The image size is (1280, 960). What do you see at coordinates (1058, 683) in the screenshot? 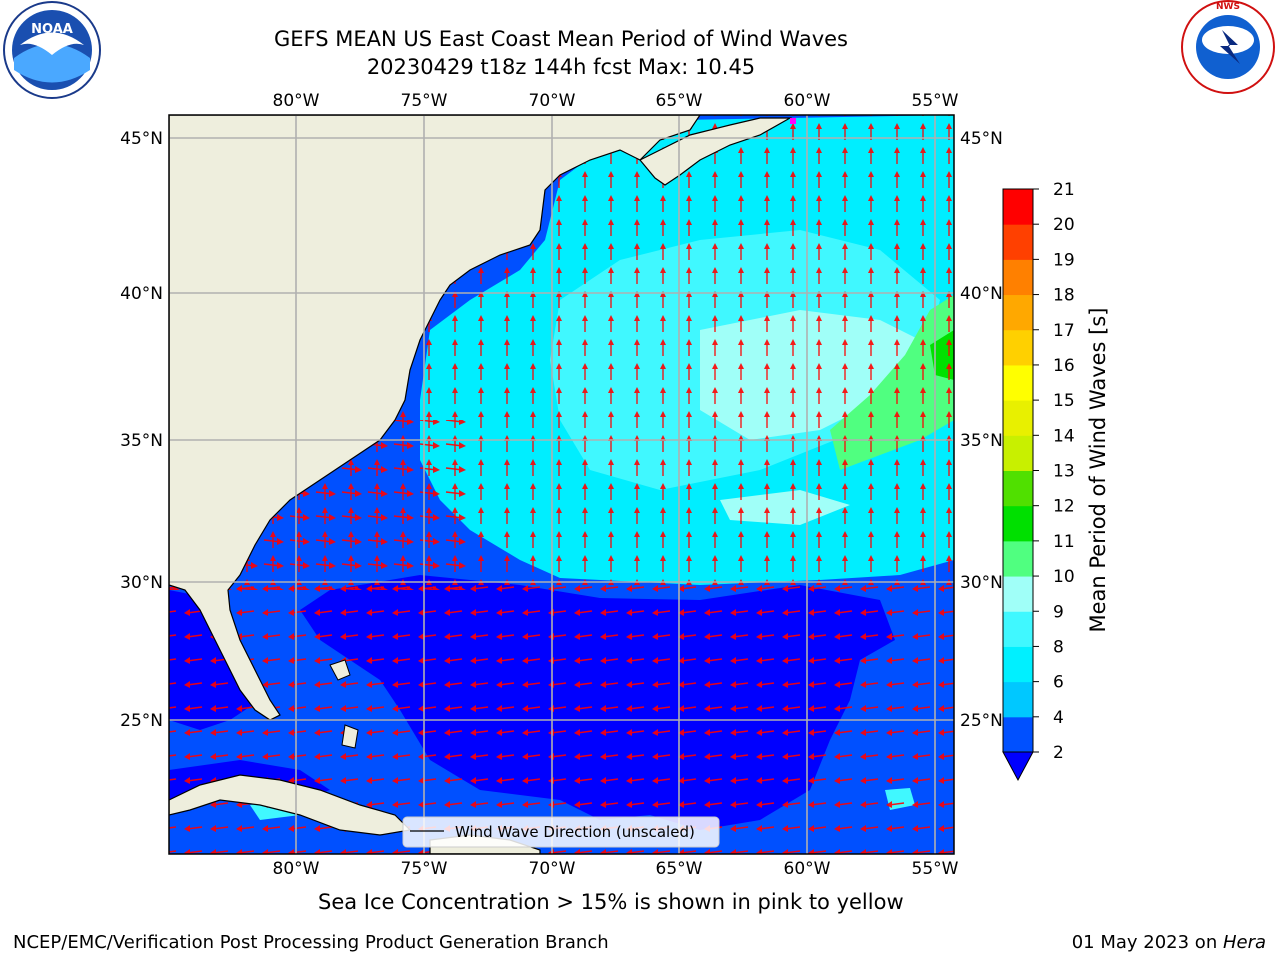
I see `colorbar-tick-label: 6` at bounding box center [1058, 683].